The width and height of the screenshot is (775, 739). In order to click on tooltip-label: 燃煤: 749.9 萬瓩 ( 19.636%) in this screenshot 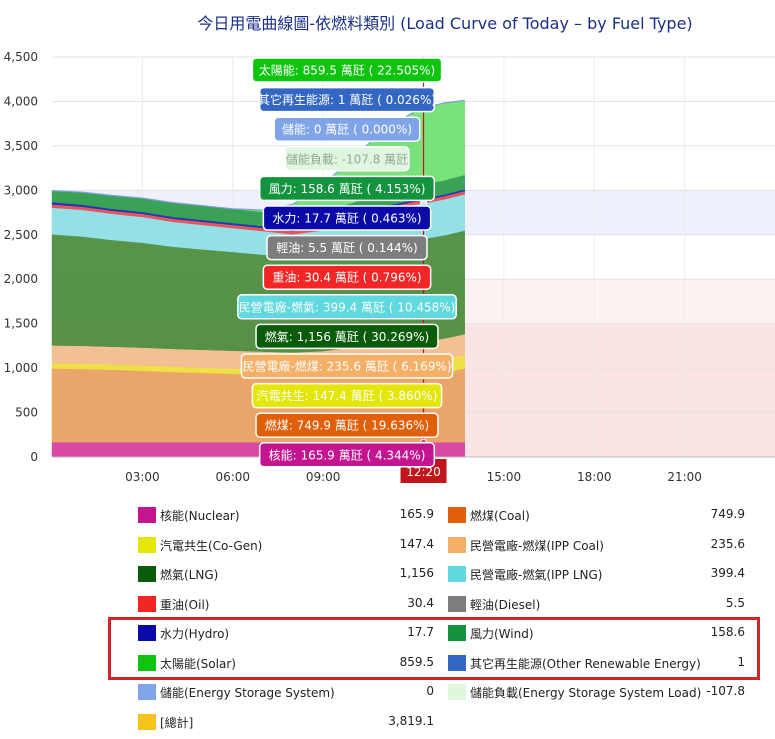, I will do `click(347, 425)`.